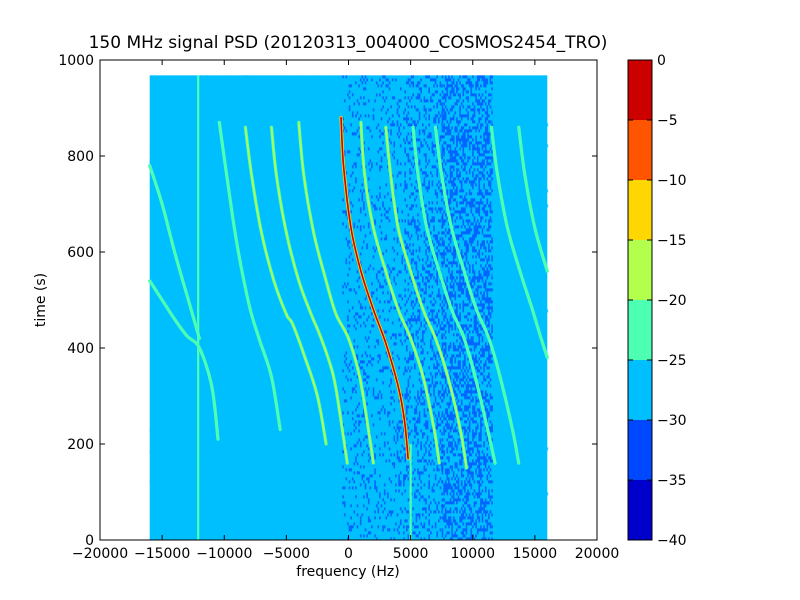 The width and height of the screenshot is (800, 600). Describe the element at coordinates (162, 554) in the screenshot. I see `x-tick-label: −15000` at that location.